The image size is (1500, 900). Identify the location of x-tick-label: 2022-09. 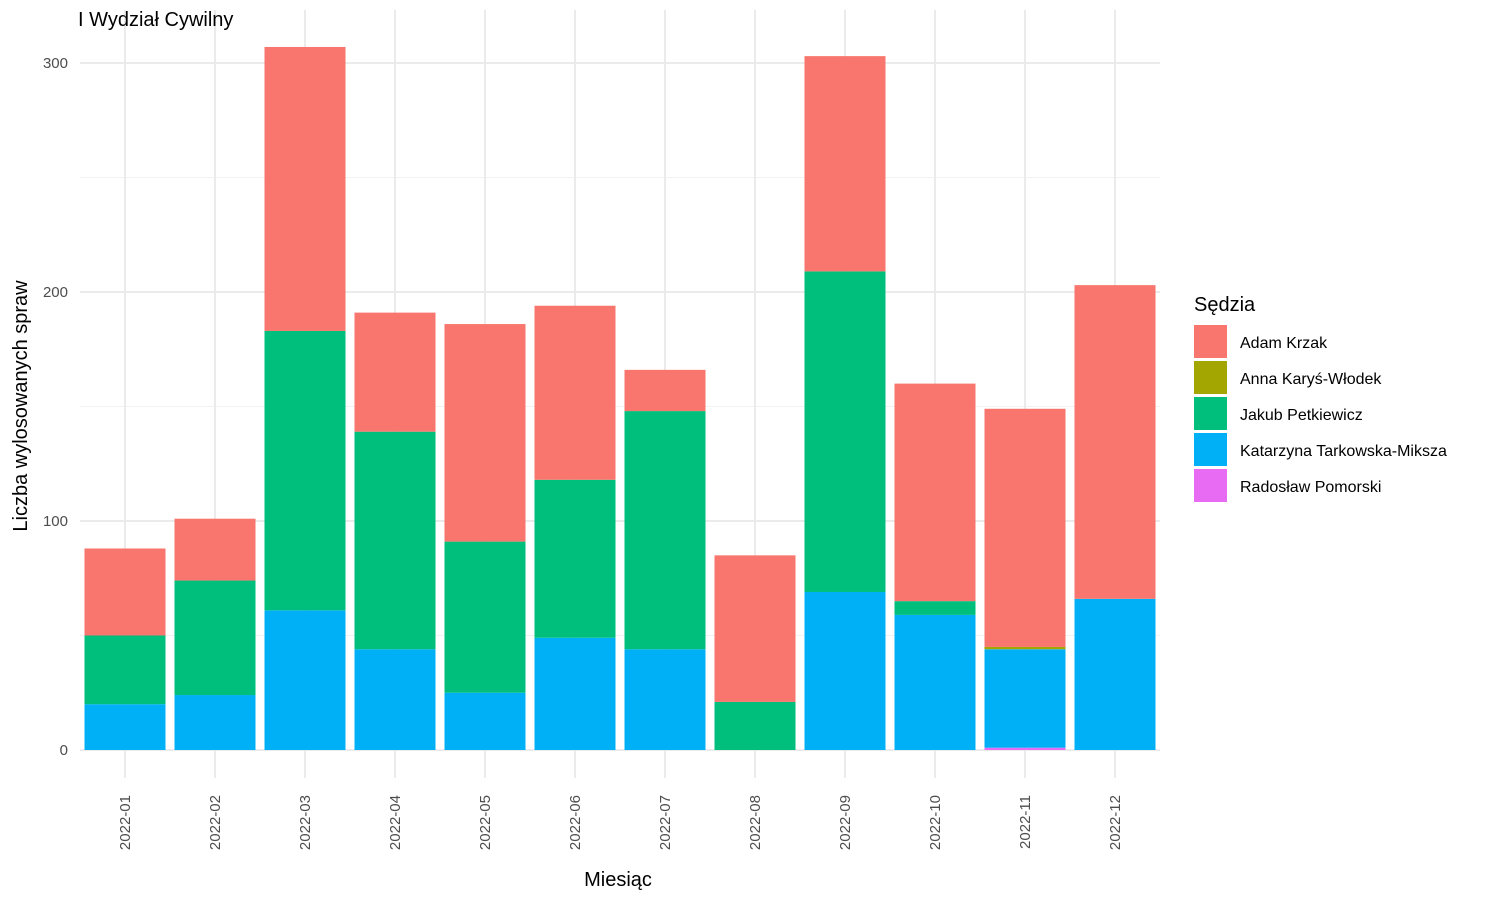
(845, 822).